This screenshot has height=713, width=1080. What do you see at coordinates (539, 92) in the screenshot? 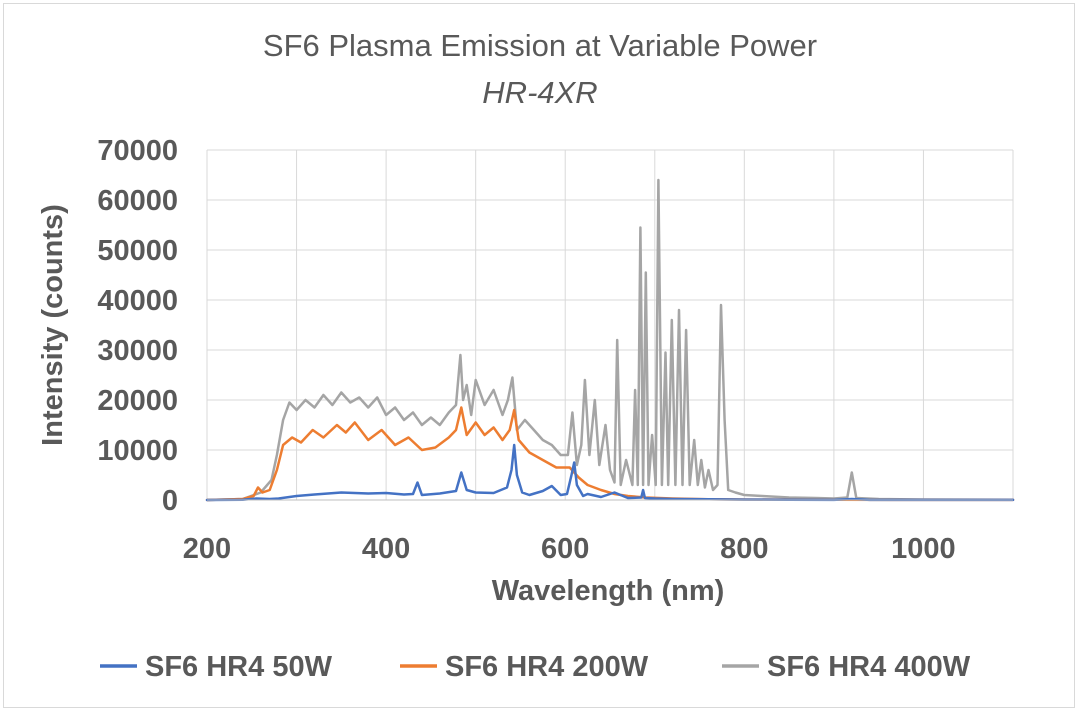
I see `chart-subtitle: HR-4XR` at bounding box center [539, 92].